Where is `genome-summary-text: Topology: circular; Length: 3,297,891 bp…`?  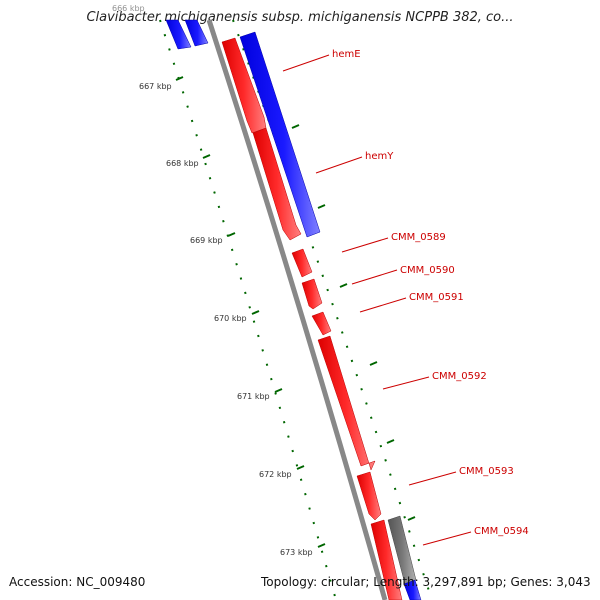 genome-summary-text: Topology: circular; Length: 3,297,891 bp… is located at coordinates (426, 582).